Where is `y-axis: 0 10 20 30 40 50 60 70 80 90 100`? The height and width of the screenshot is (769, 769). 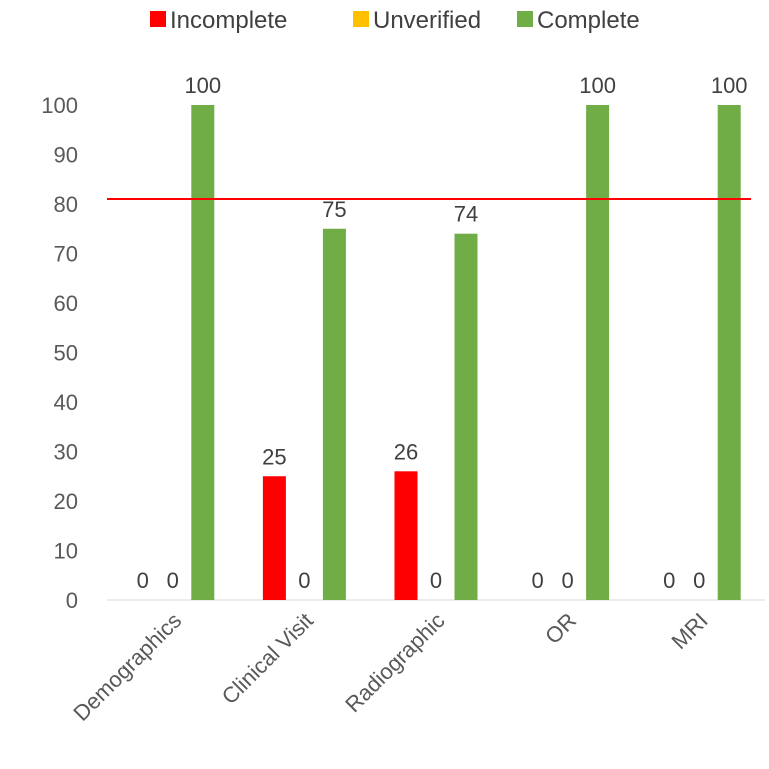
y-axis: 0 10 20 30 40 50 60 70 80 90 100 is located at coordinates (59, 353).